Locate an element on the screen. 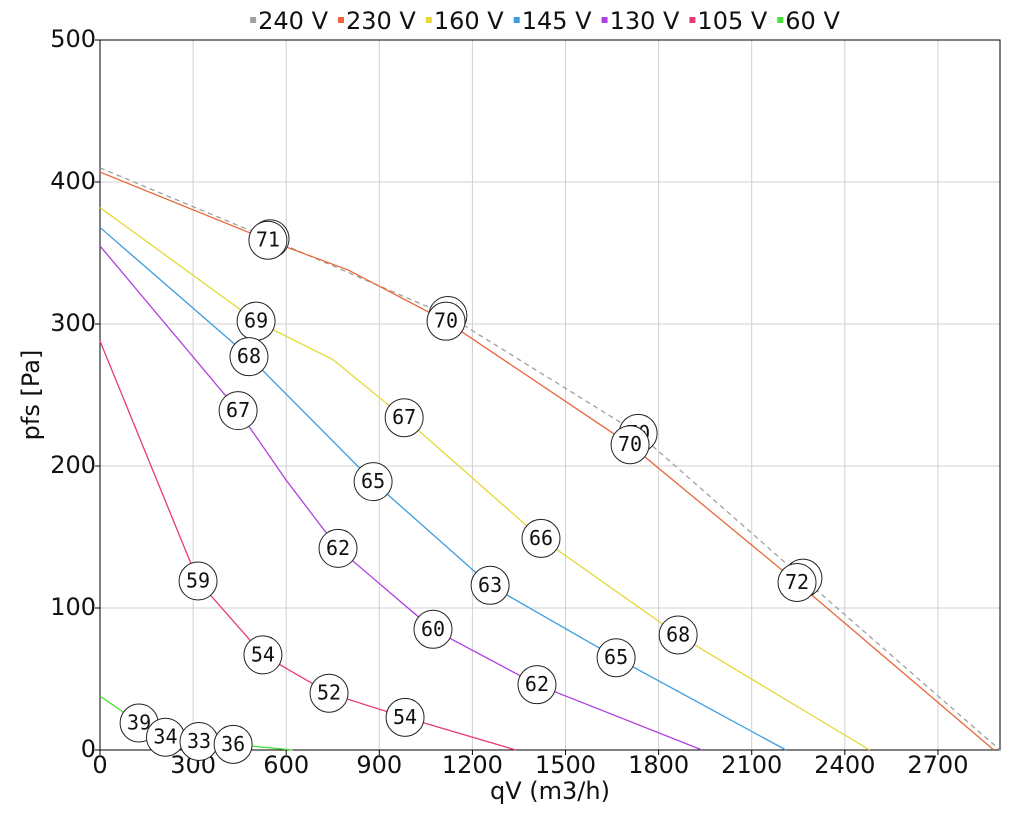  level-label: 59 is located at coordinates (198, 581).